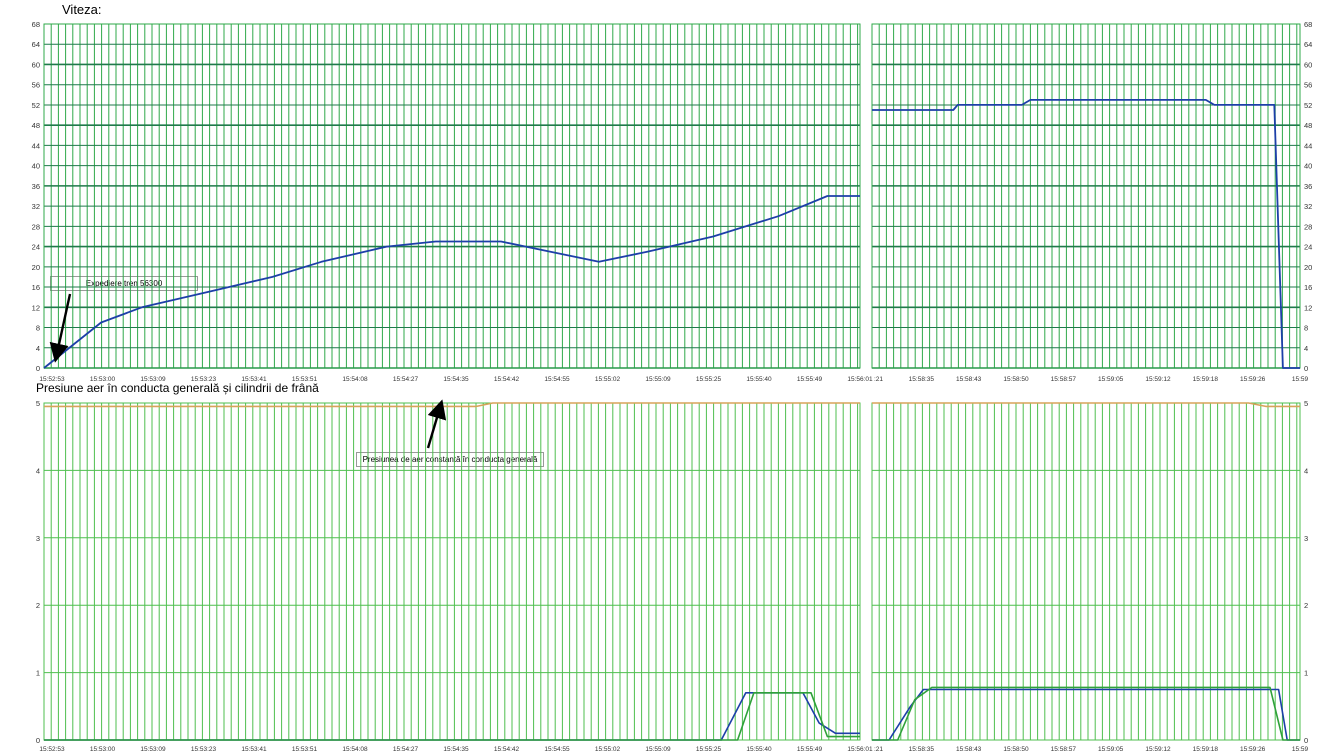  What do you see at coordinates (36, 44) in the screenshot?
I see `y-tick-label: 64` at bounding box center [36, 44].